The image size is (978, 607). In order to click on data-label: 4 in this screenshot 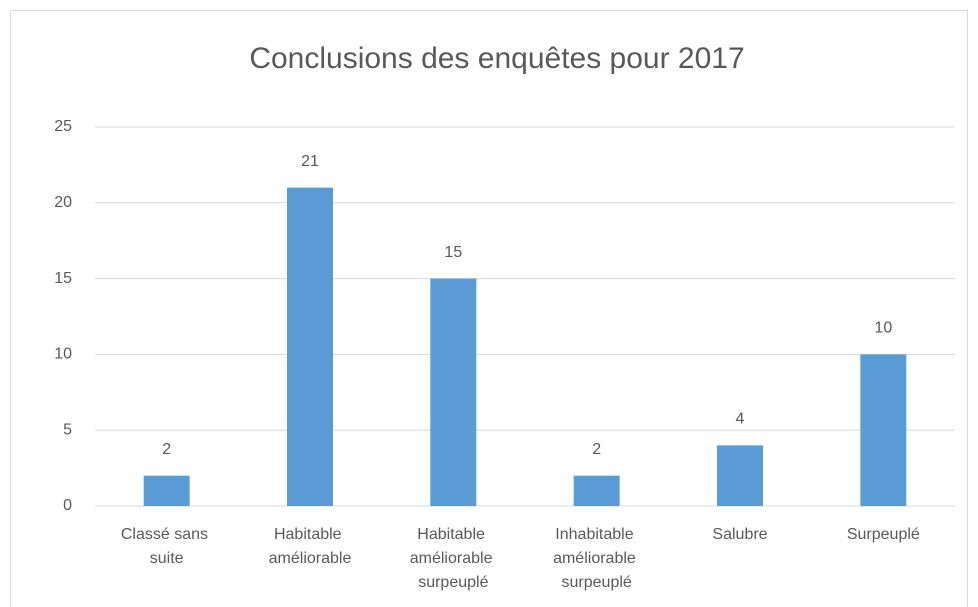, I will do `click(740, 419)`.